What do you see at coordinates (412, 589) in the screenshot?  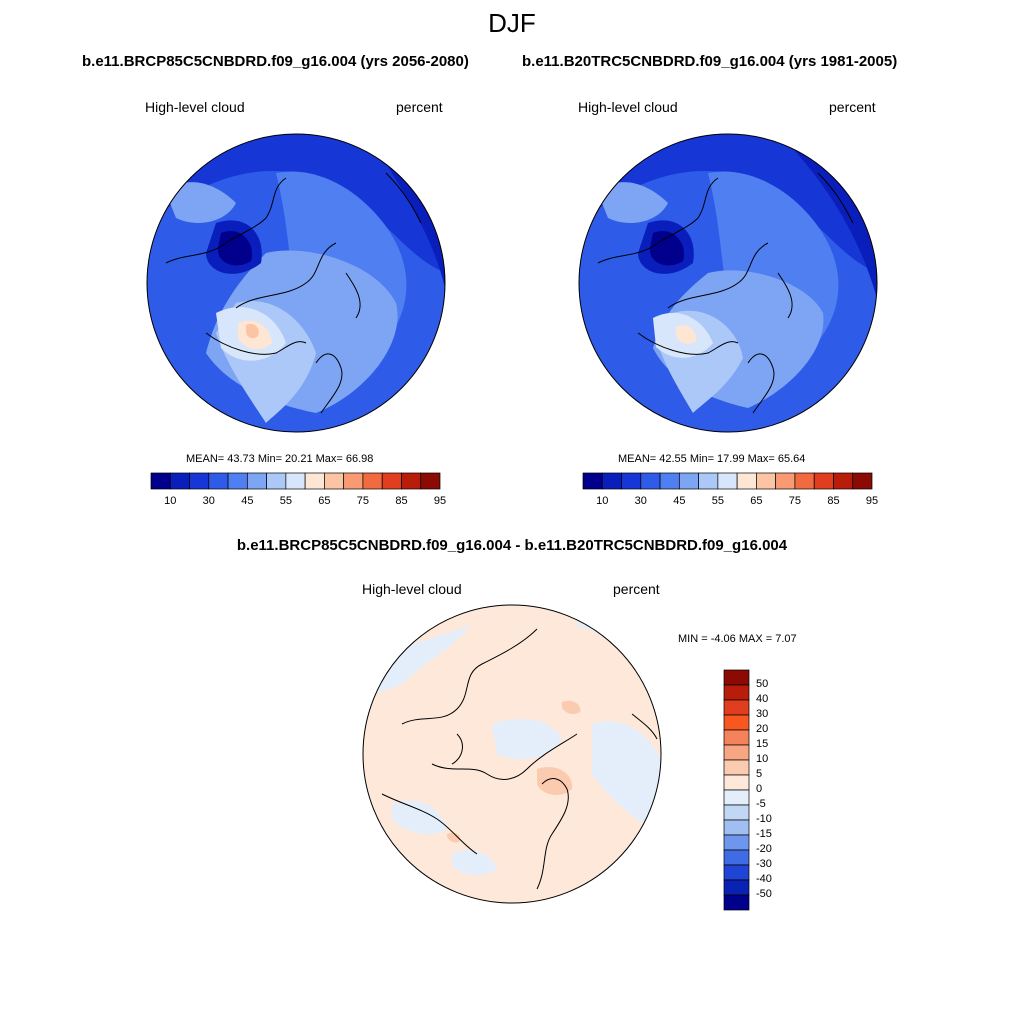 I see `diff-variable: High-level cloud` at bounding box center [412, 589].